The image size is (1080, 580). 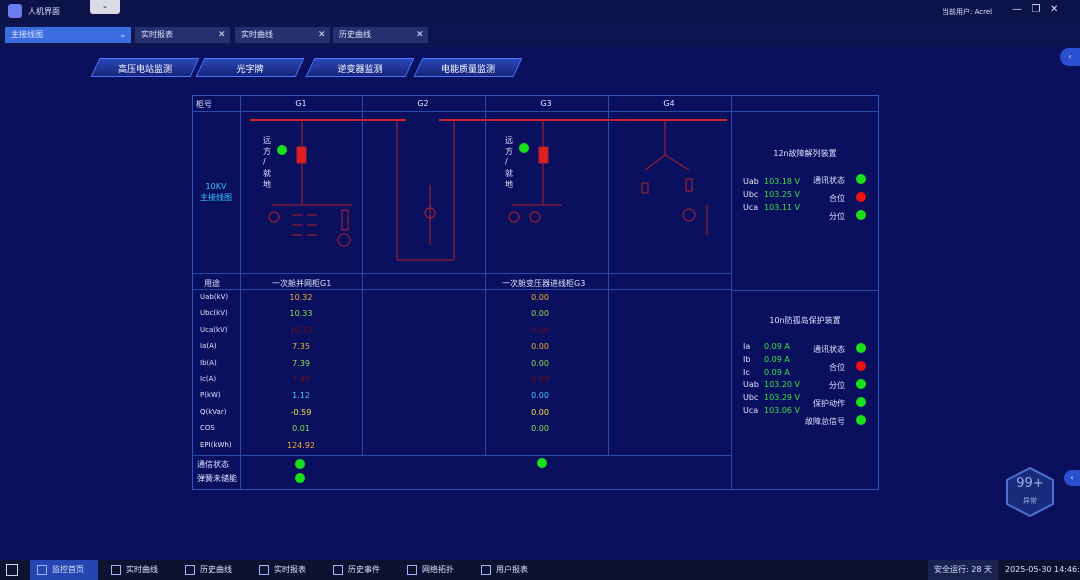 I want to click on taskbar-label: 网络拓扑, so click(x=438, y=569).